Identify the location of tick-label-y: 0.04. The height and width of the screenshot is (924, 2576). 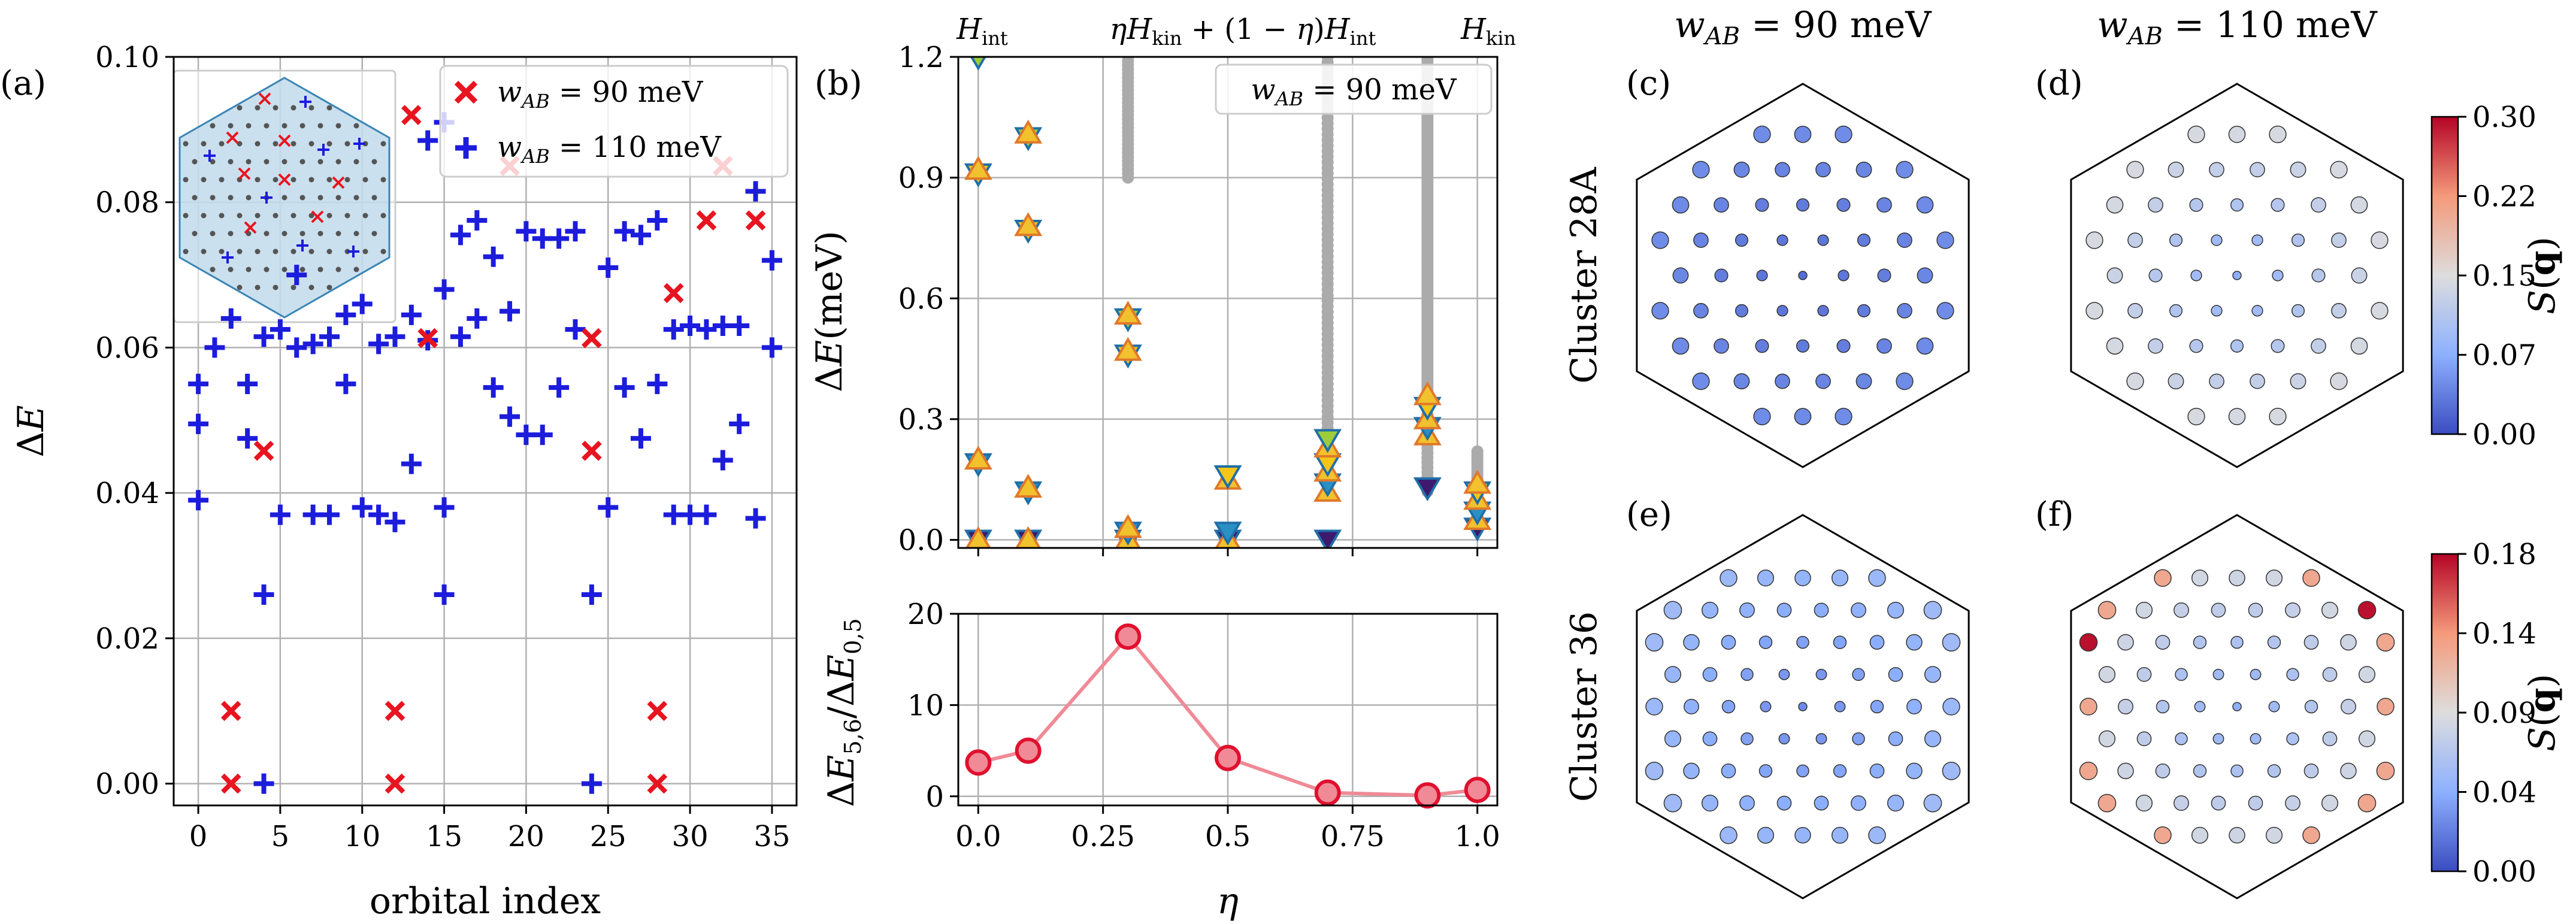
(127, 493).